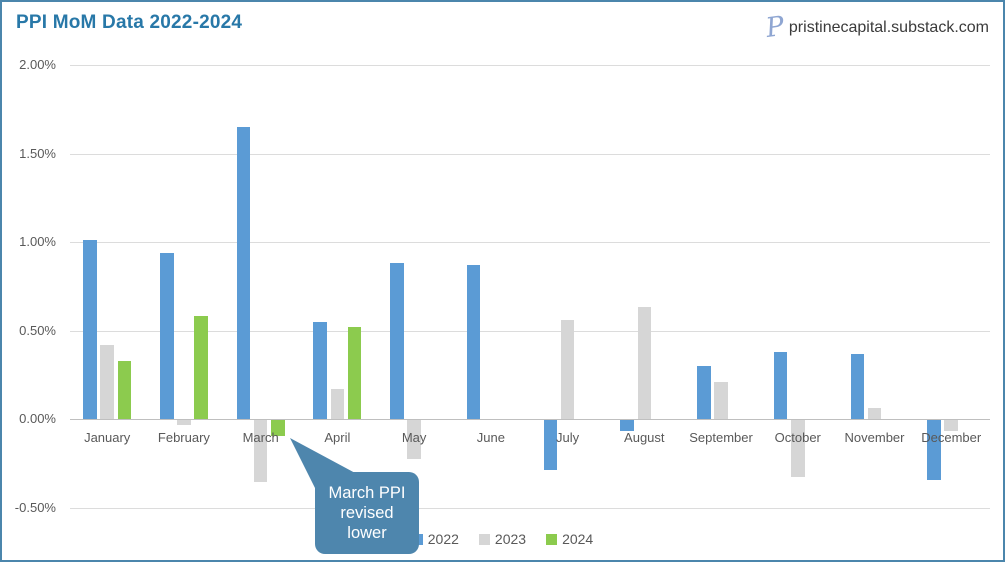  I want to click on legend-label: 2022, so click(443, 539).